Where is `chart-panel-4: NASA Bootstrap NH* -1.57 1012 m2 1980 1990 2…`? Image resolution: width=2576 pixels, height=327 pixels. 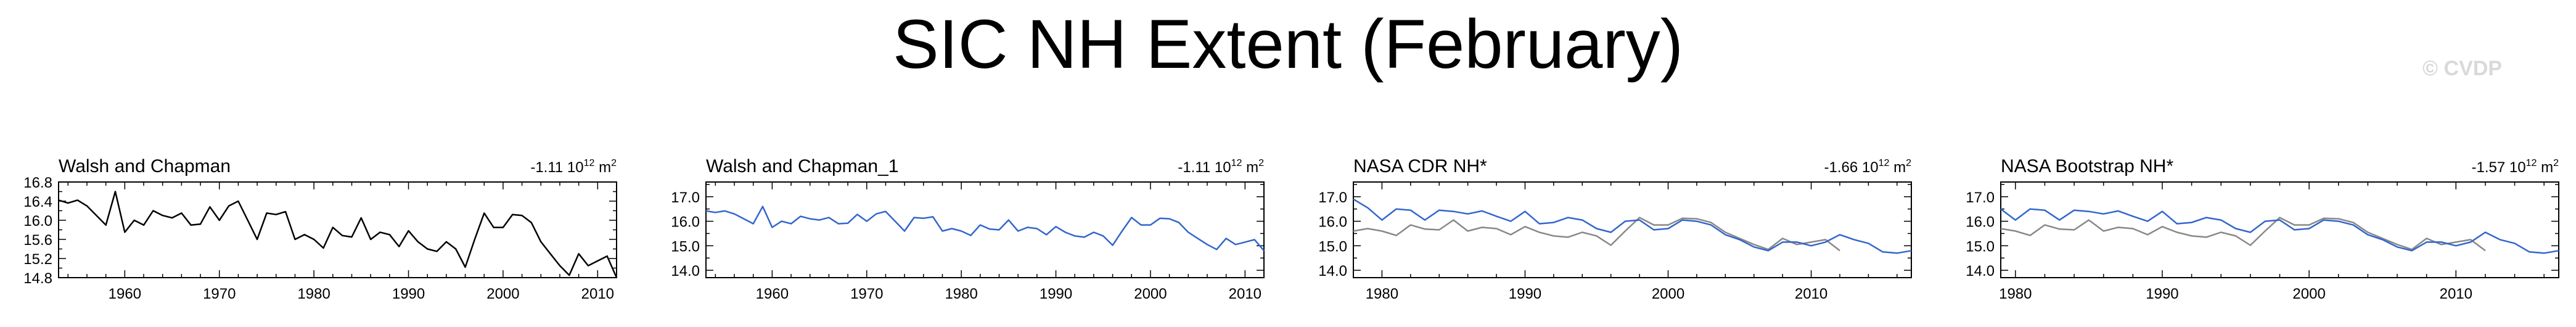
chart-panel-4: NASA Bootstrap NH* -1.57 1012 m2 1980 1990 2… is located at coordinates (2262, 229).